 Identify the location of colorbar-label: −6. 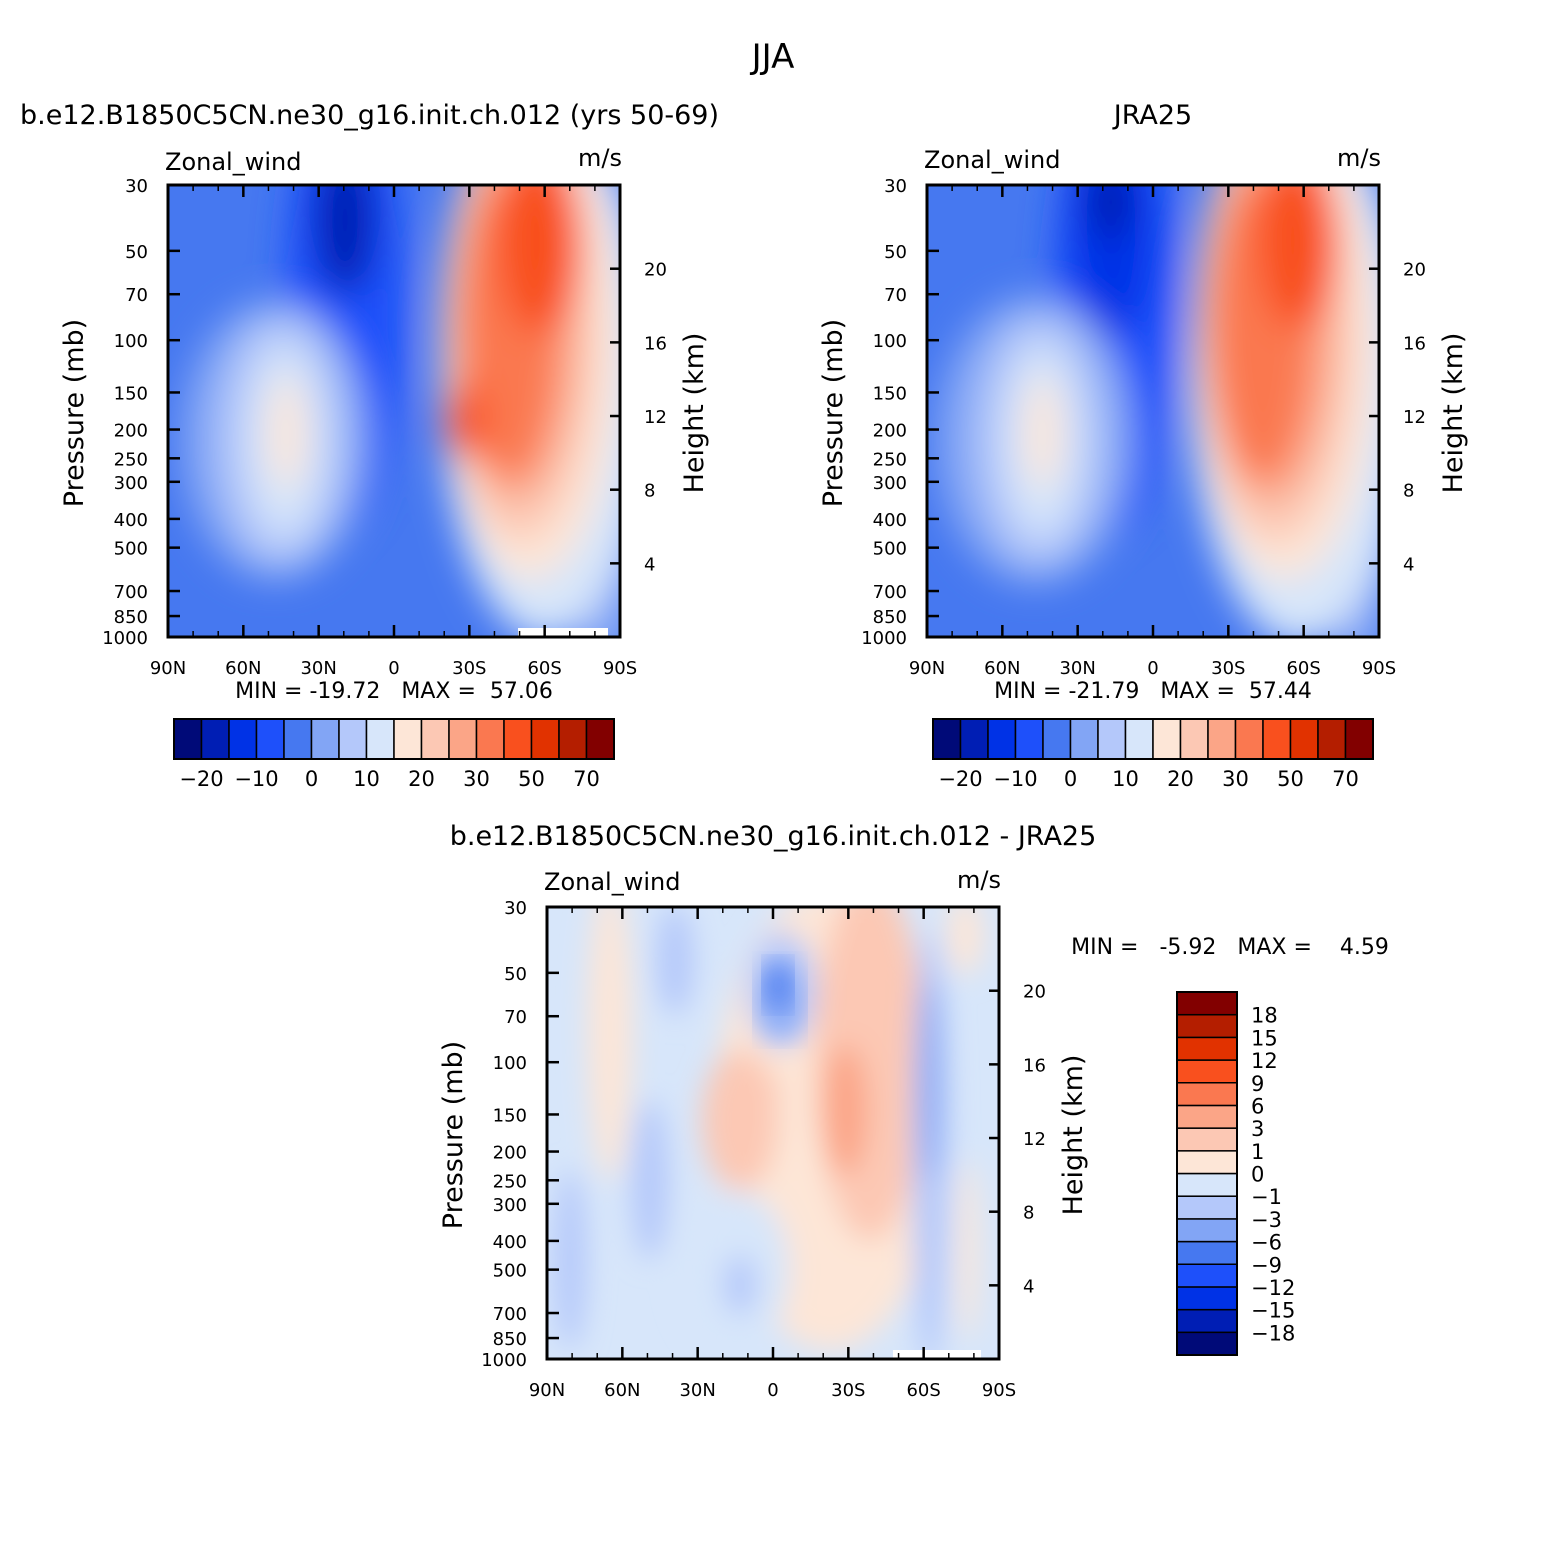
(1266, 1243).